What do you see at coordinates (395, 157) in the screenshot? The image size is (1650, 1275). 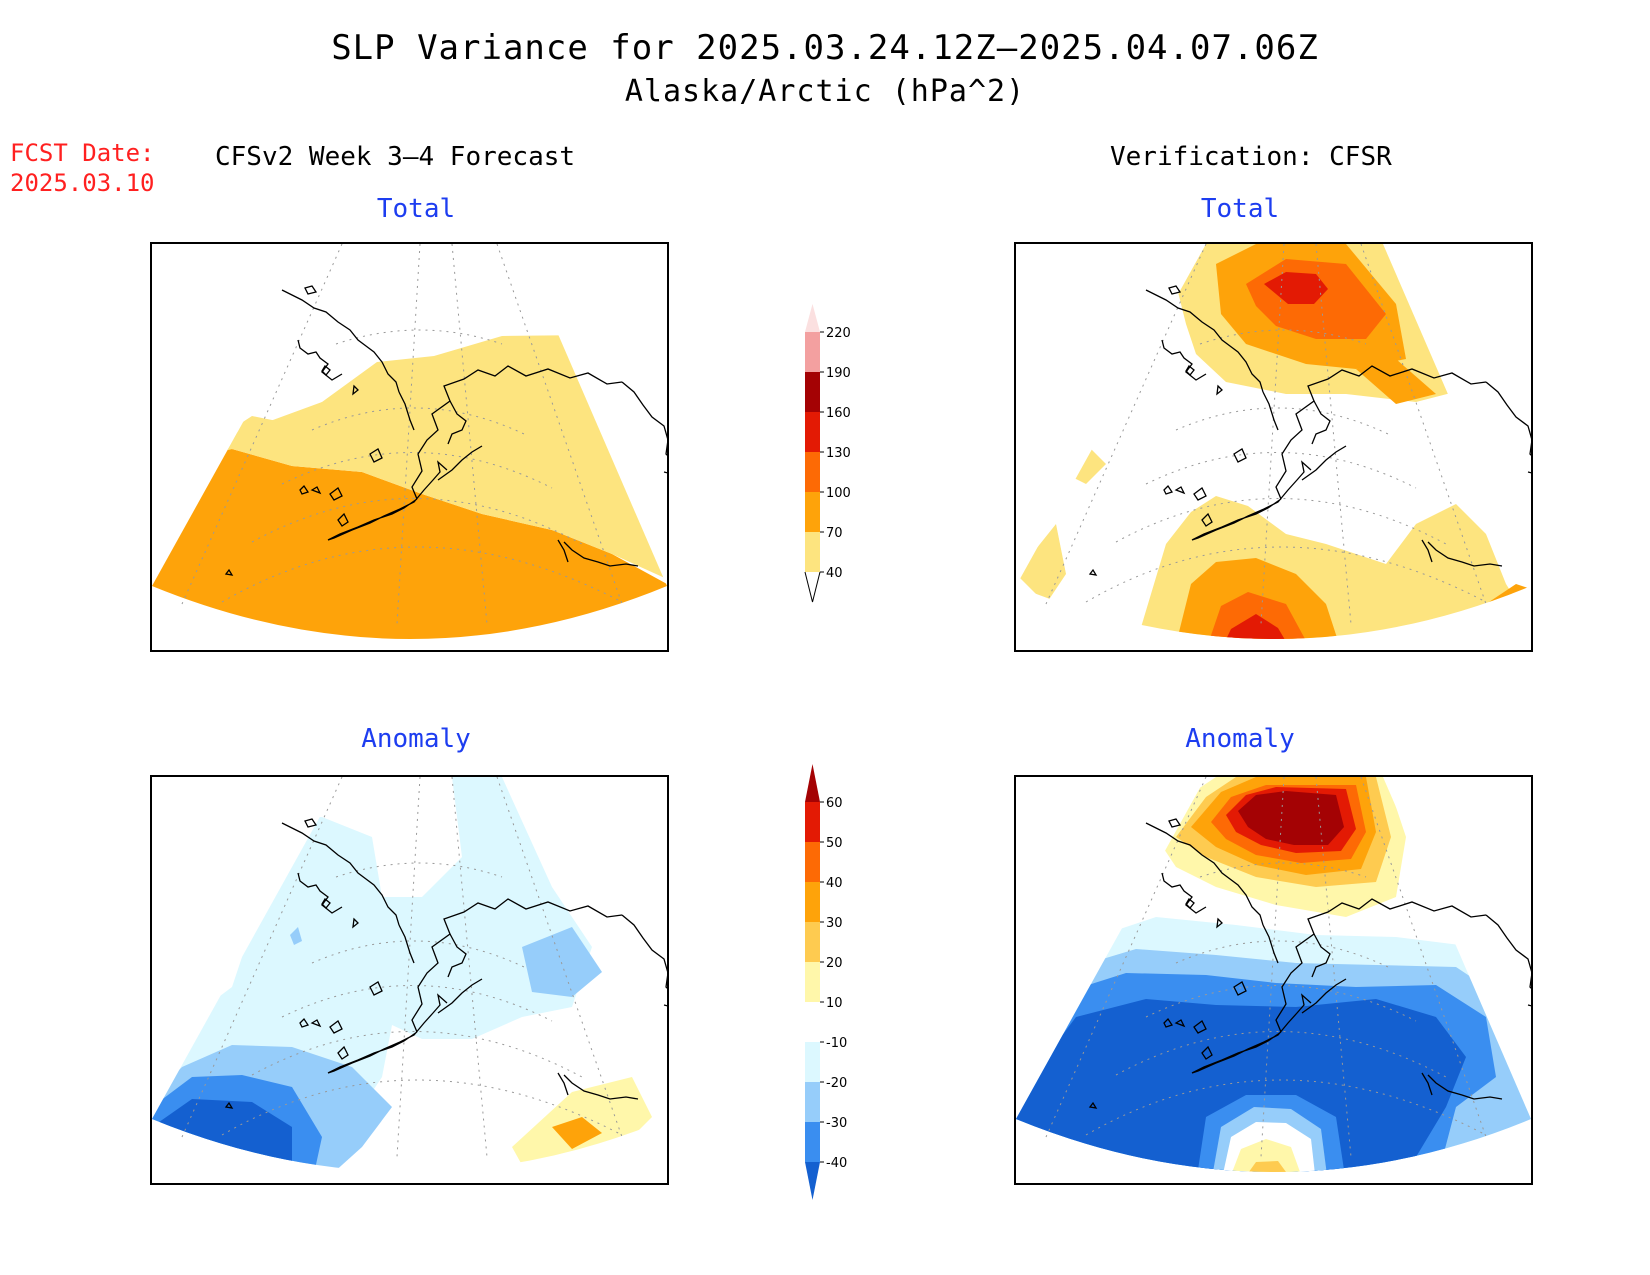 I see `forecast-column-heading: CFSv2 Week 3–4 Forecast` at bounding box center [395, 157].